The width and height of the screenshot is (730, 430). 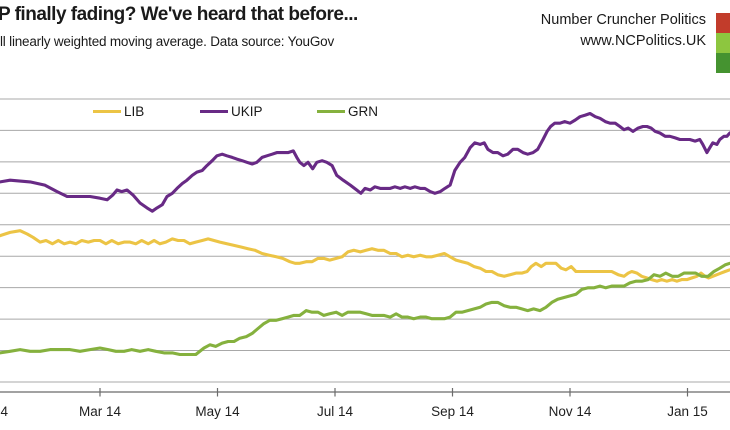 I want to click on legend-item-lib: LIB, so click(x=118, y=111).